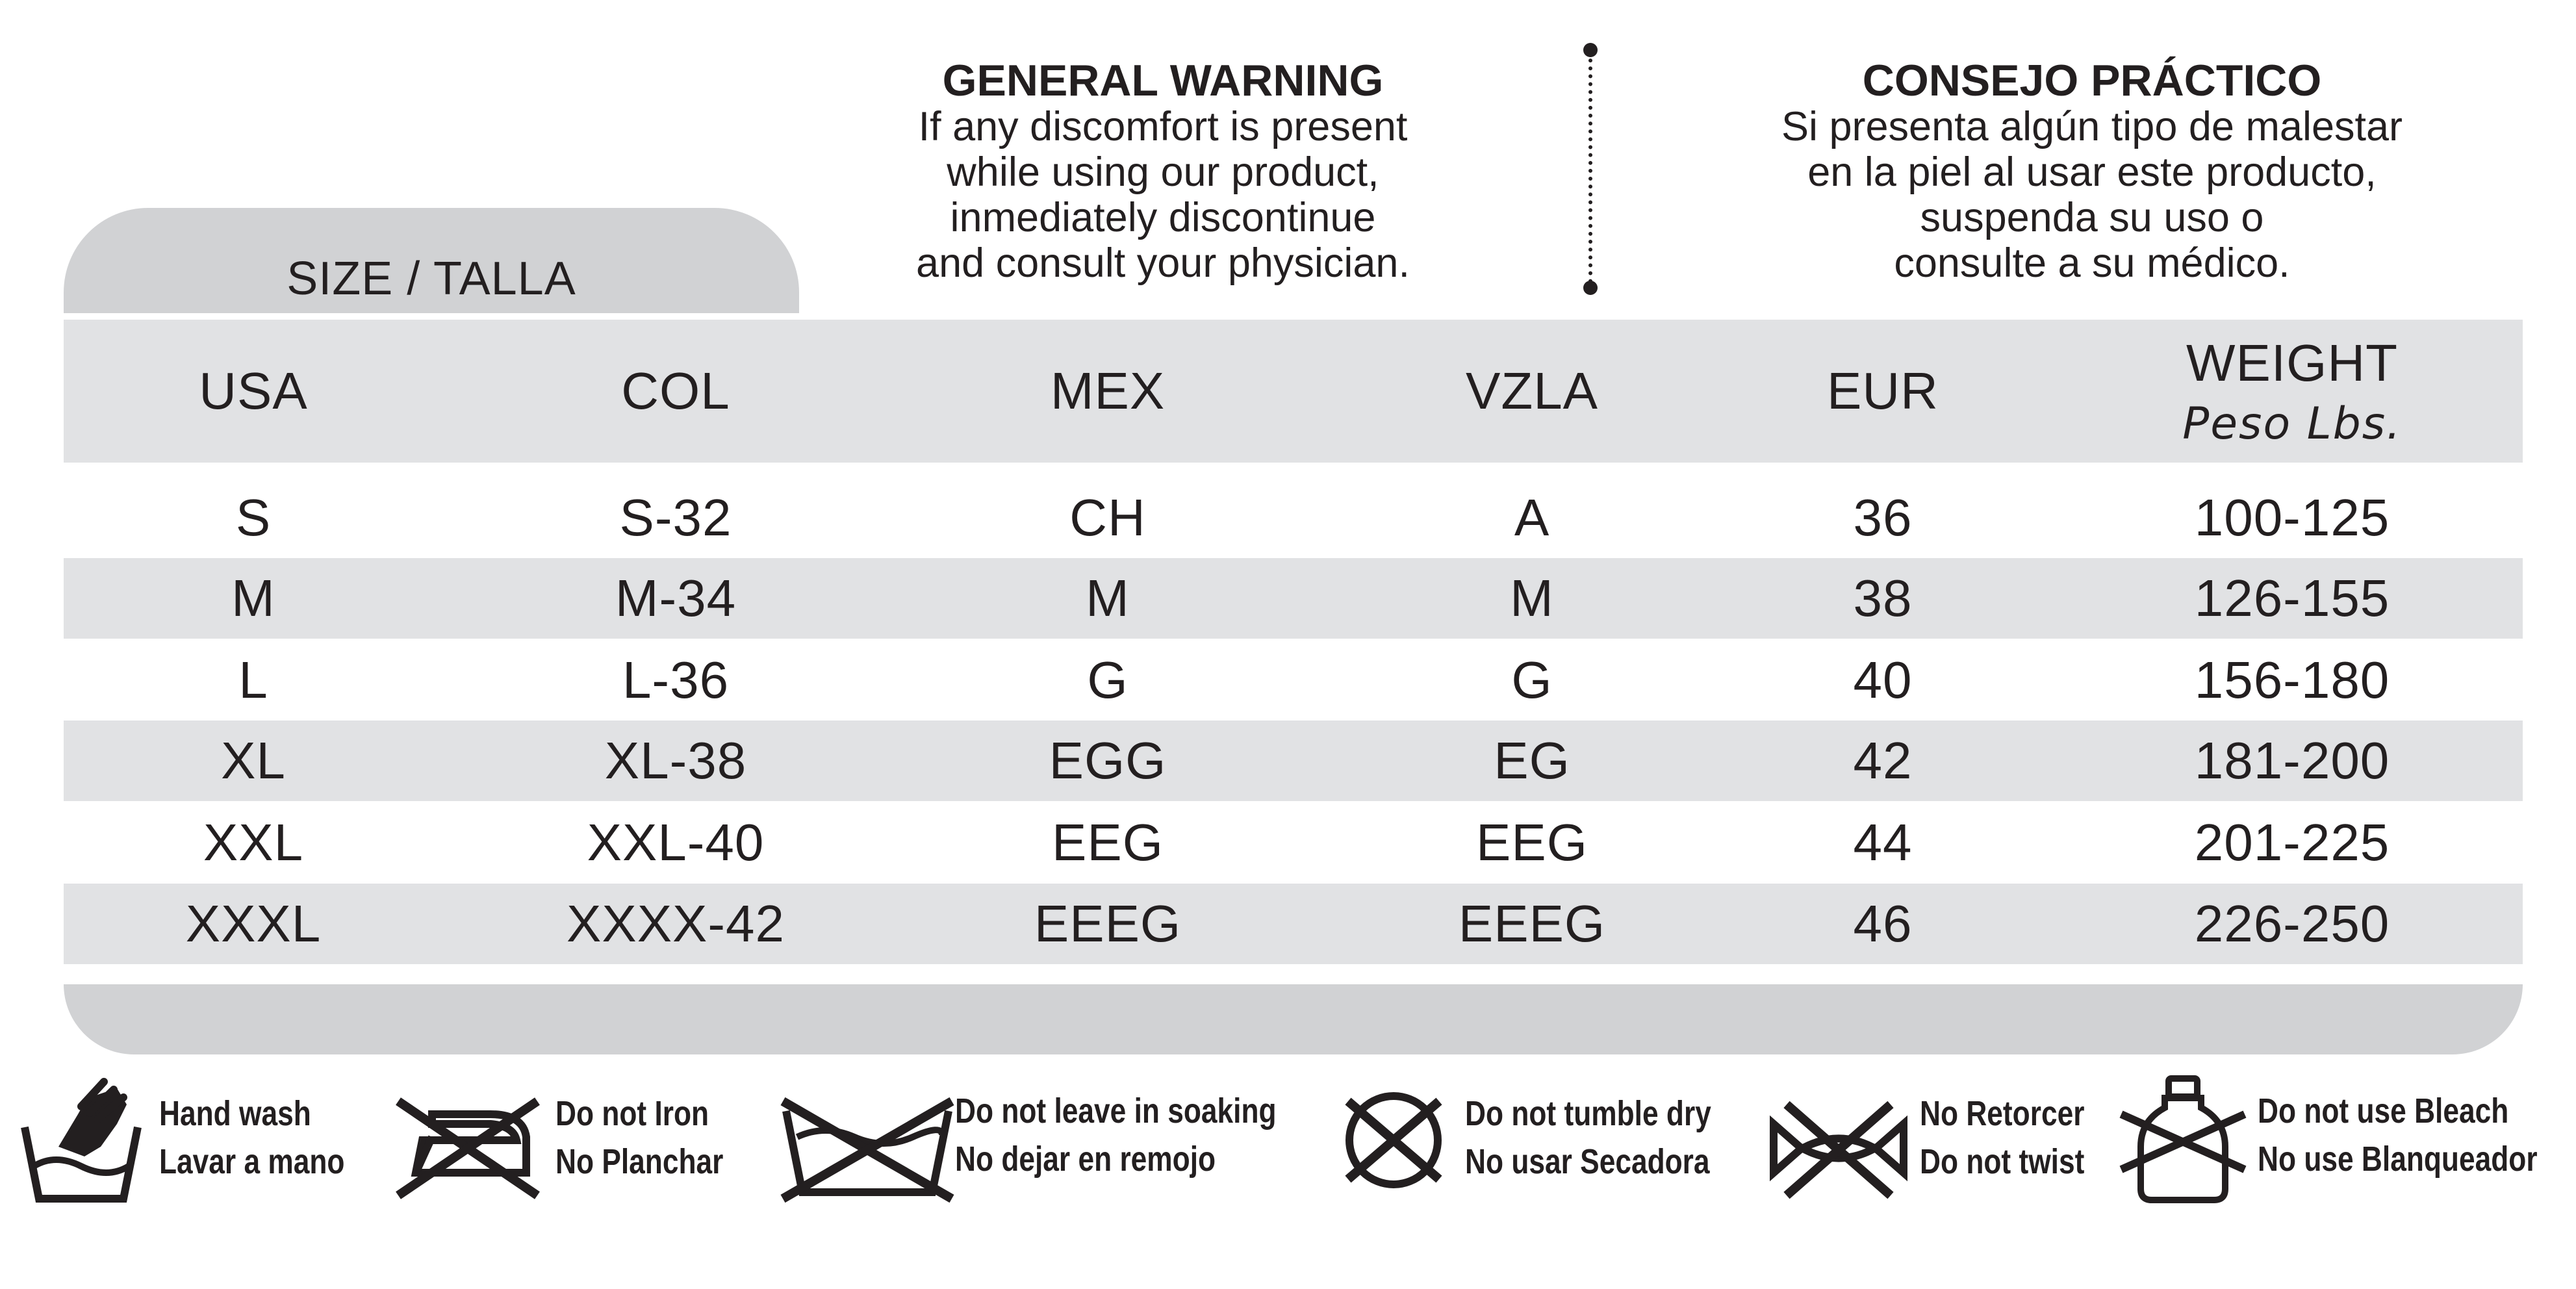 This screenshot has height=1289, width=2576. Describe the element at coordinates (1163, 217) in the screenshot. I see `warning-line: inmediately discontinue` at that location.